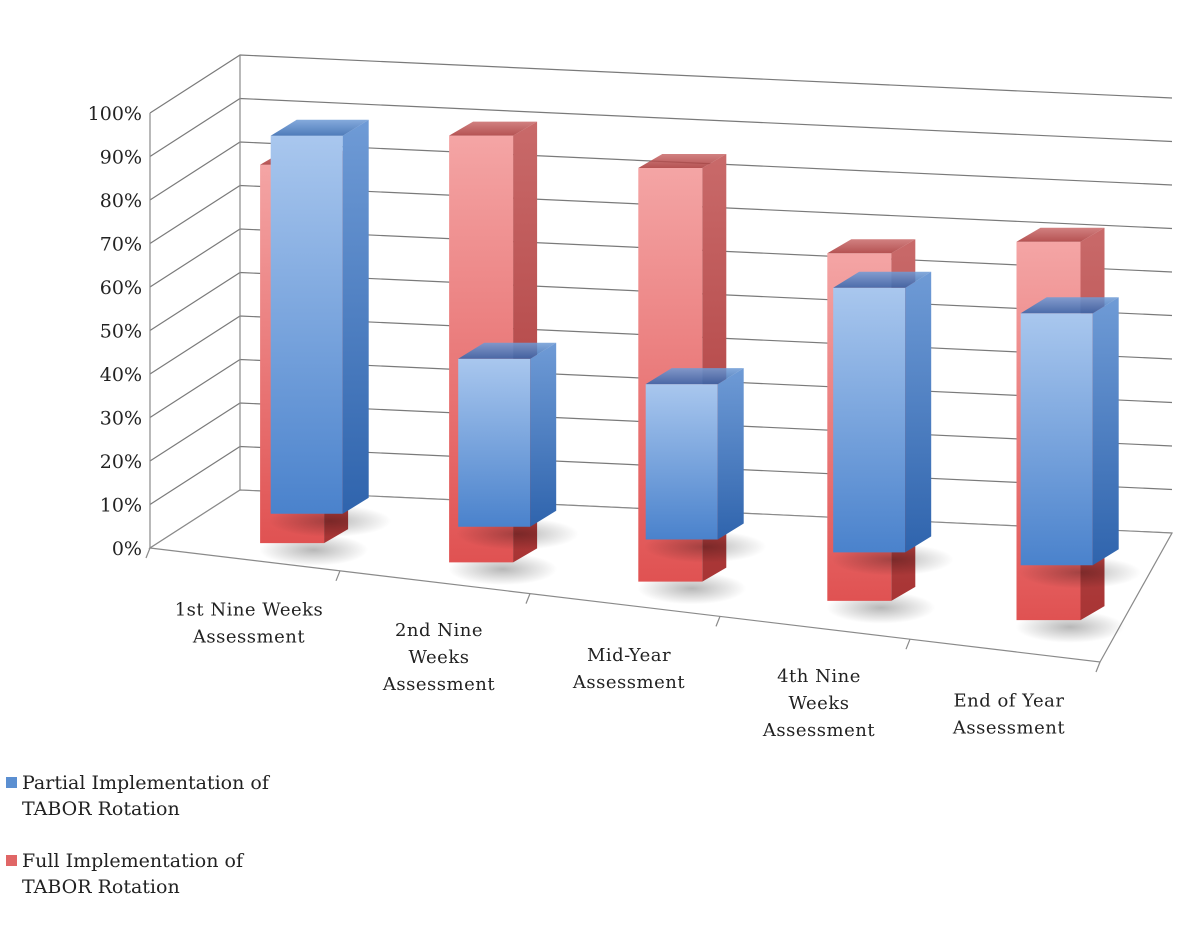  I want to click on y-tick-label: 30%, so click(121, 419).